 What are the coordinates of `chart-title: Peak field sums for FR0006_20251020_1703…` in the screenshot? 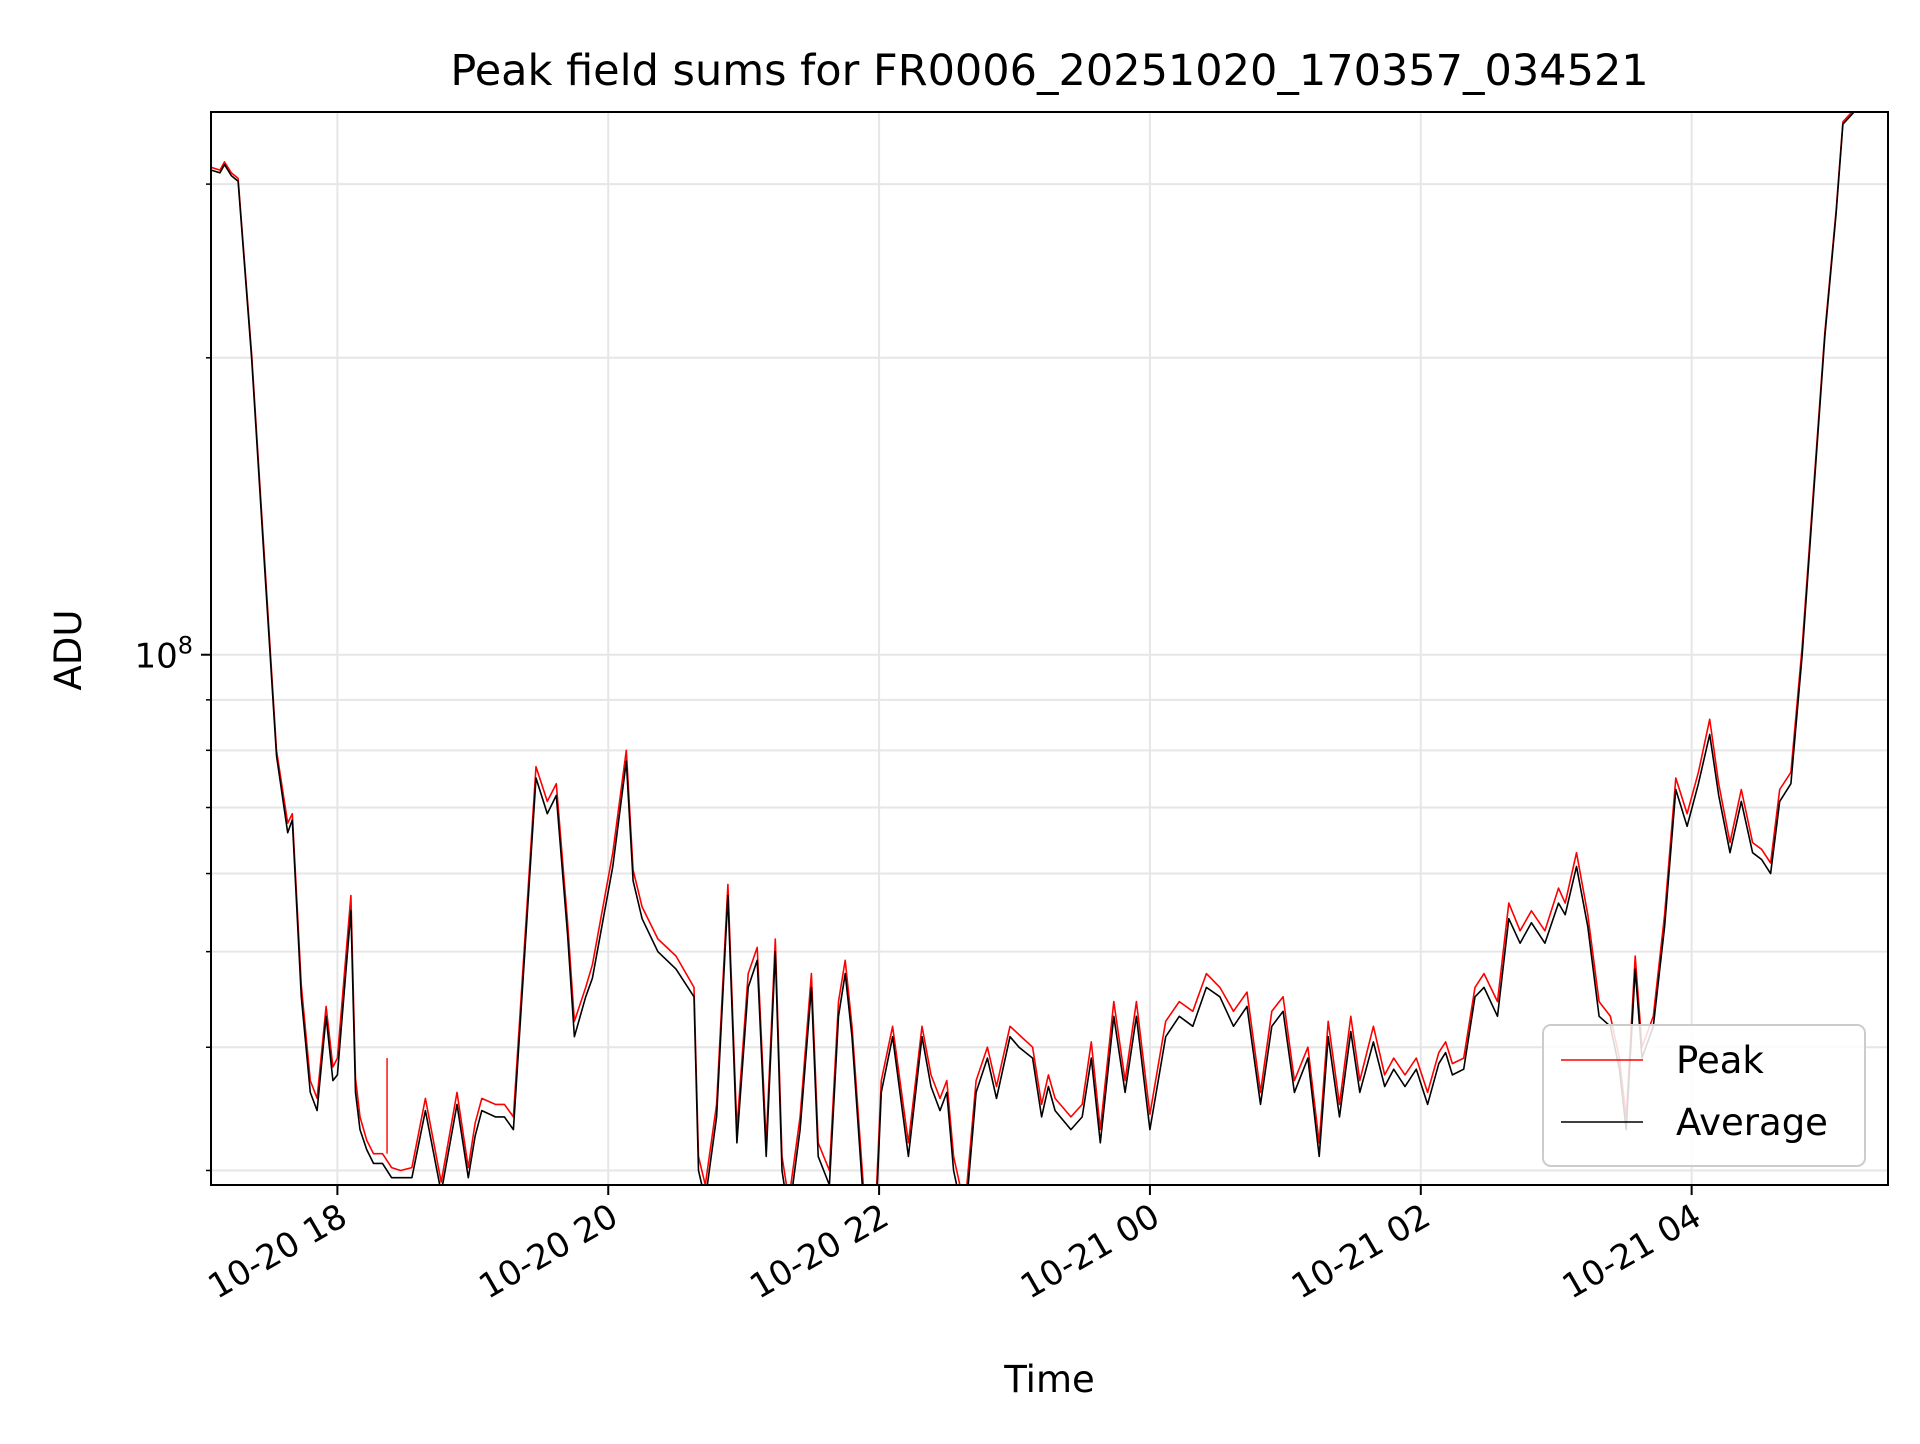 It's located at (1049, 71).